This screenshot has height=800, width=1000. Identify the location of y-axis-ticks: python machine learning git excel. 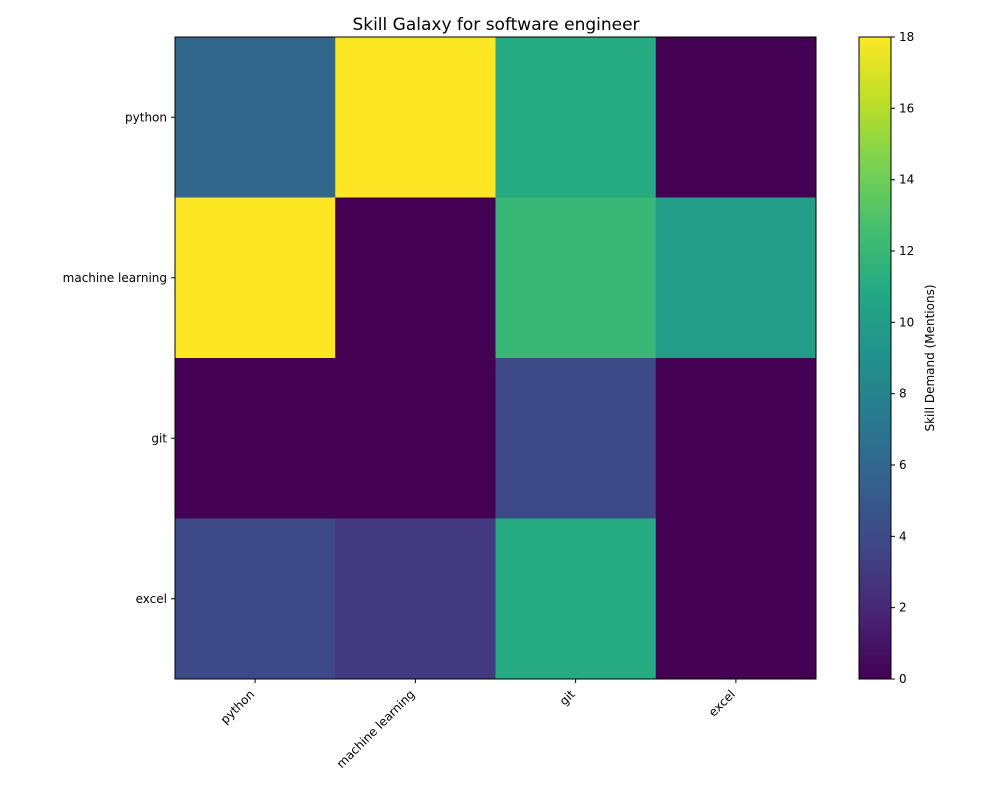
(119, 358).